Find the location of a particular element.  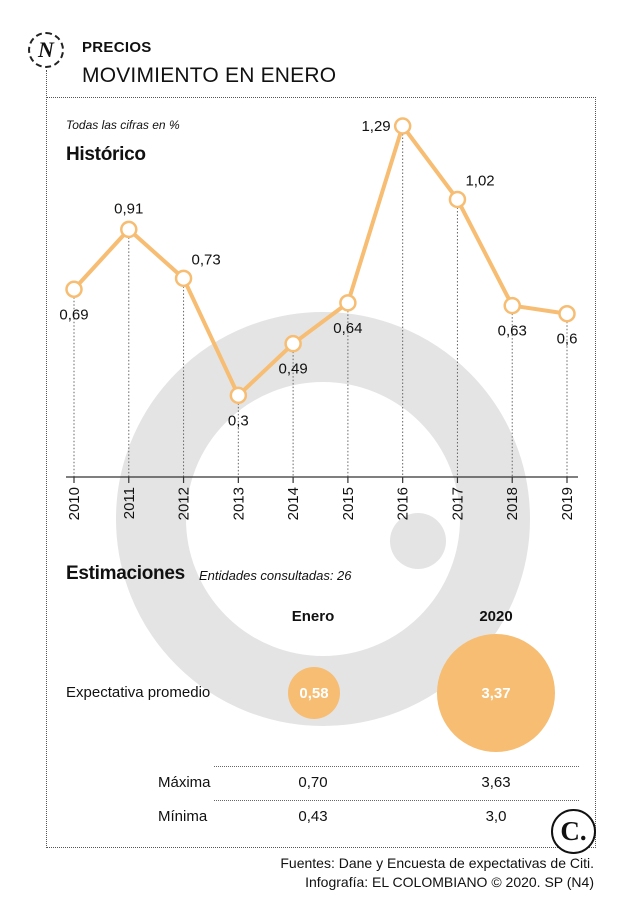

data-label: 0,73 is located at coordinates (206, 259).